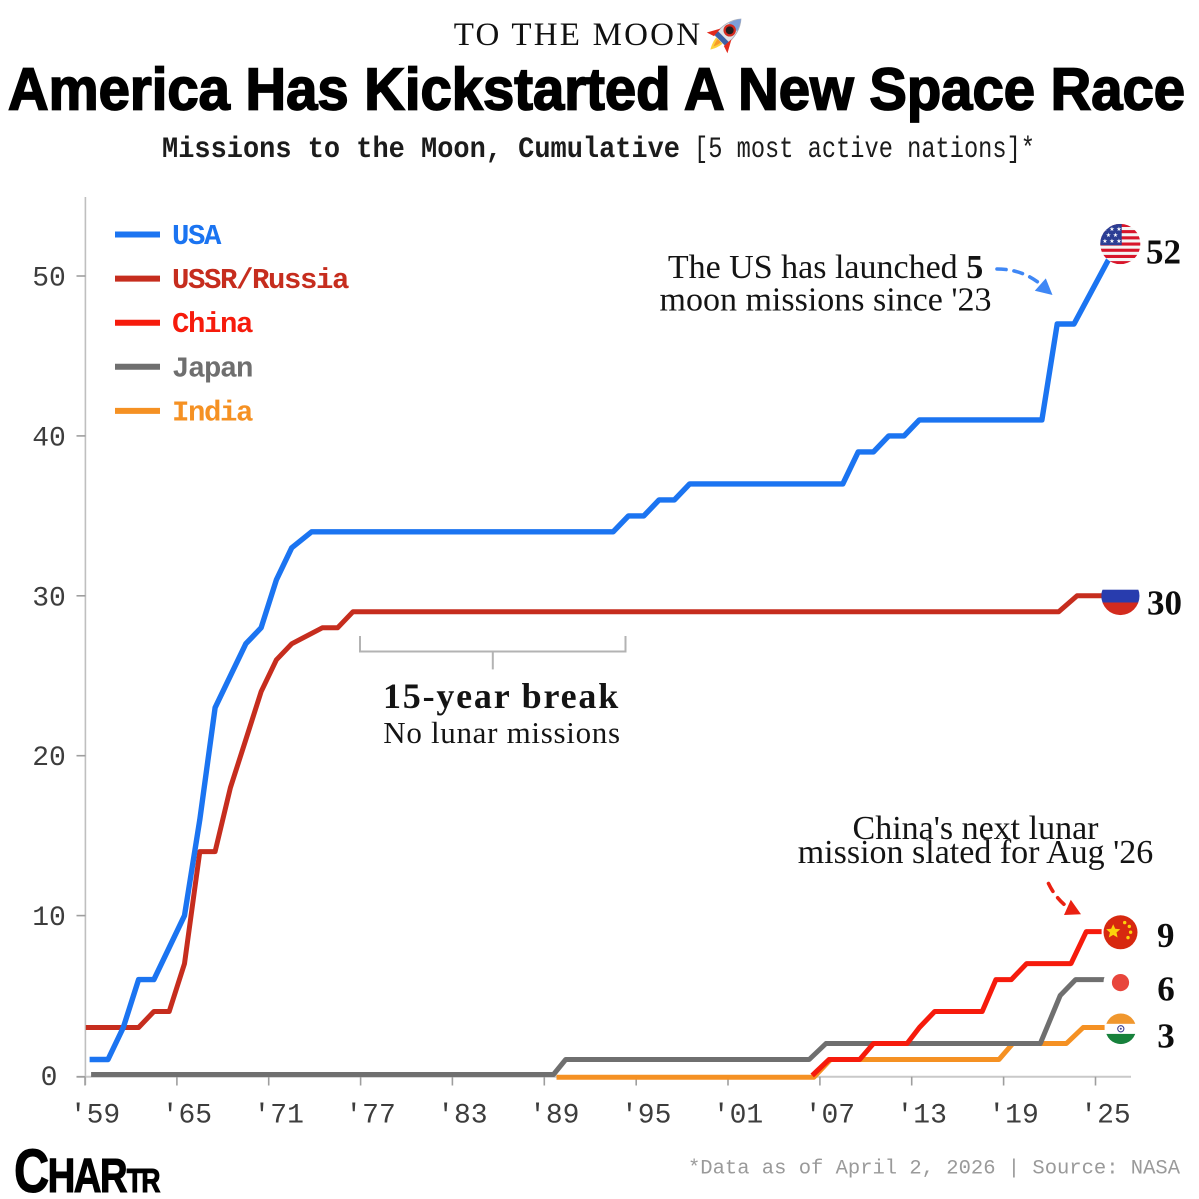 The height and width of the screenshot is (1199, 1199). I want to click on svg-text: '01, so click(738, 1115).